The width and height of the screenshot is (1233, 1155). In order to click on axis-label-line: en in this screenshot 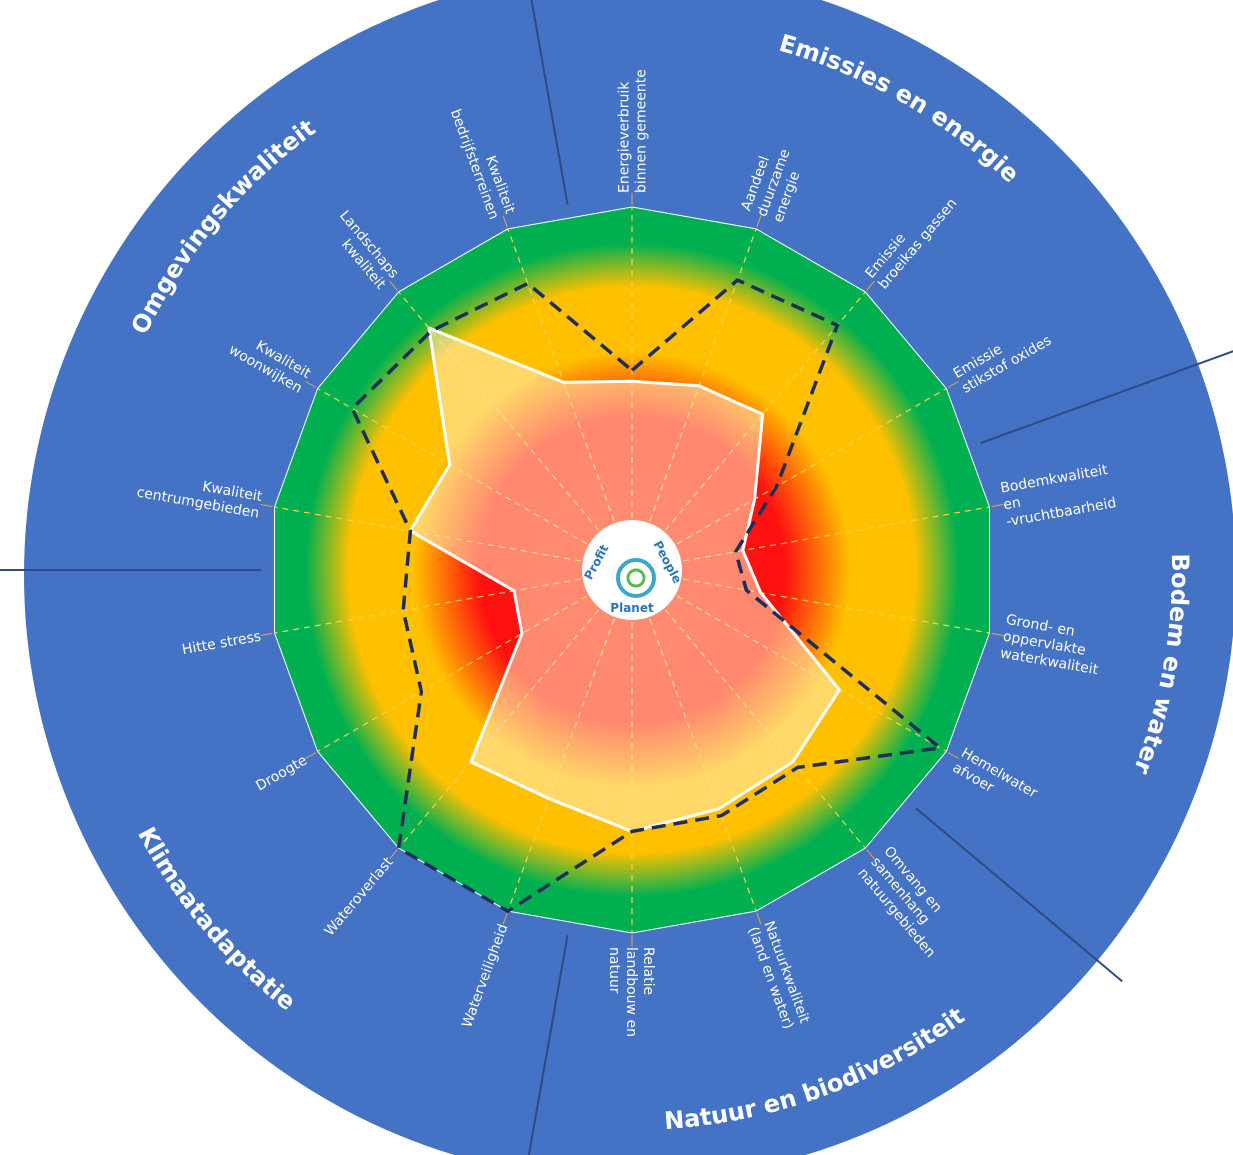, I will do `click(1012, 504)`.